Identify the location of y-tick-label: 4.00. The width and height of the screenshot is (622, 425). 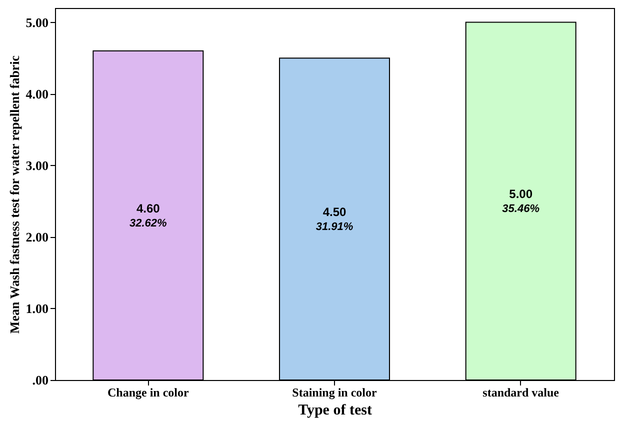
(37, 94).